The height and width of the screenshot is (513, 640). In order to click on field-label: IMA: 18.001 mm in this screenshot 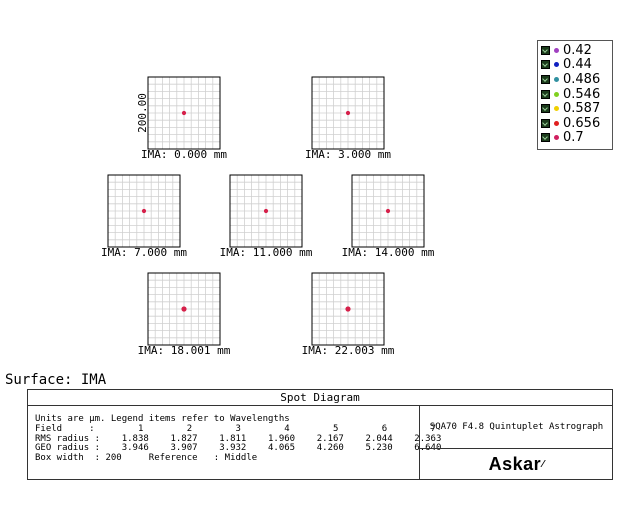, I will do `click(184, 350)`.